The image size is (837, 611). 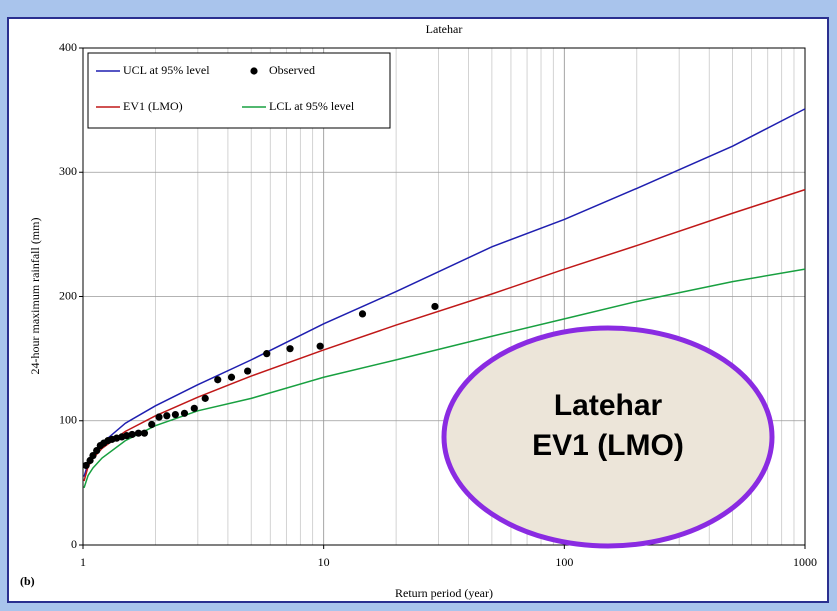 What do you see at coordinates (444, 29) in the screenshot?
I see `chart-title: Latehar` at bounding box center [444, 29].